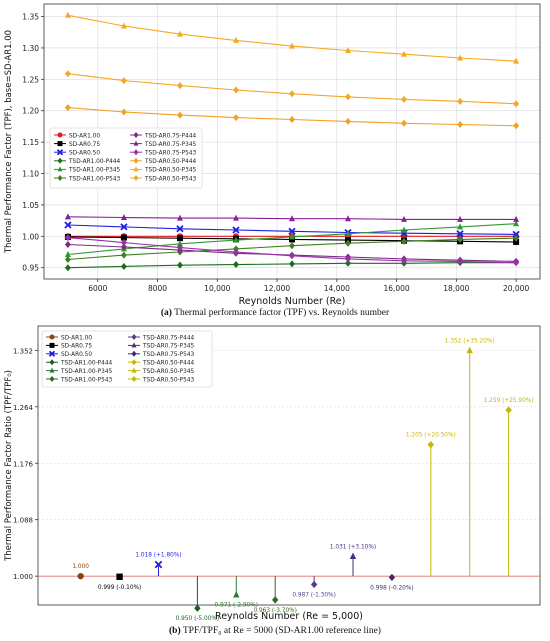 The width and height of the screenshot is (550, 641). What do you see at coordinates (509, 401) in the screenshot?
I see `data-label: 1.259 (+25.90%)` at bounding box center [509, 401].